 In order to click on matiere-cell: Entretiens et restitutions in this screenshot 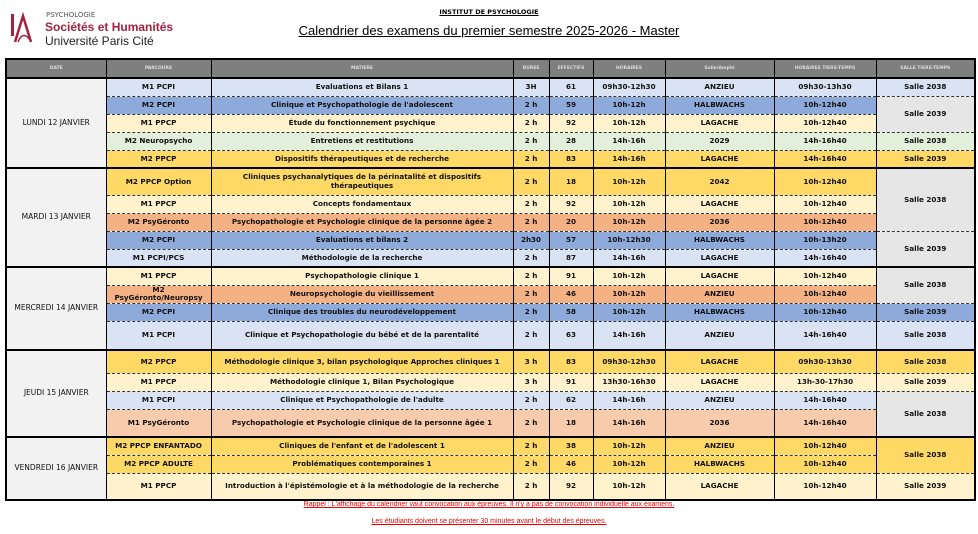, I will do `click(362, 141)`.